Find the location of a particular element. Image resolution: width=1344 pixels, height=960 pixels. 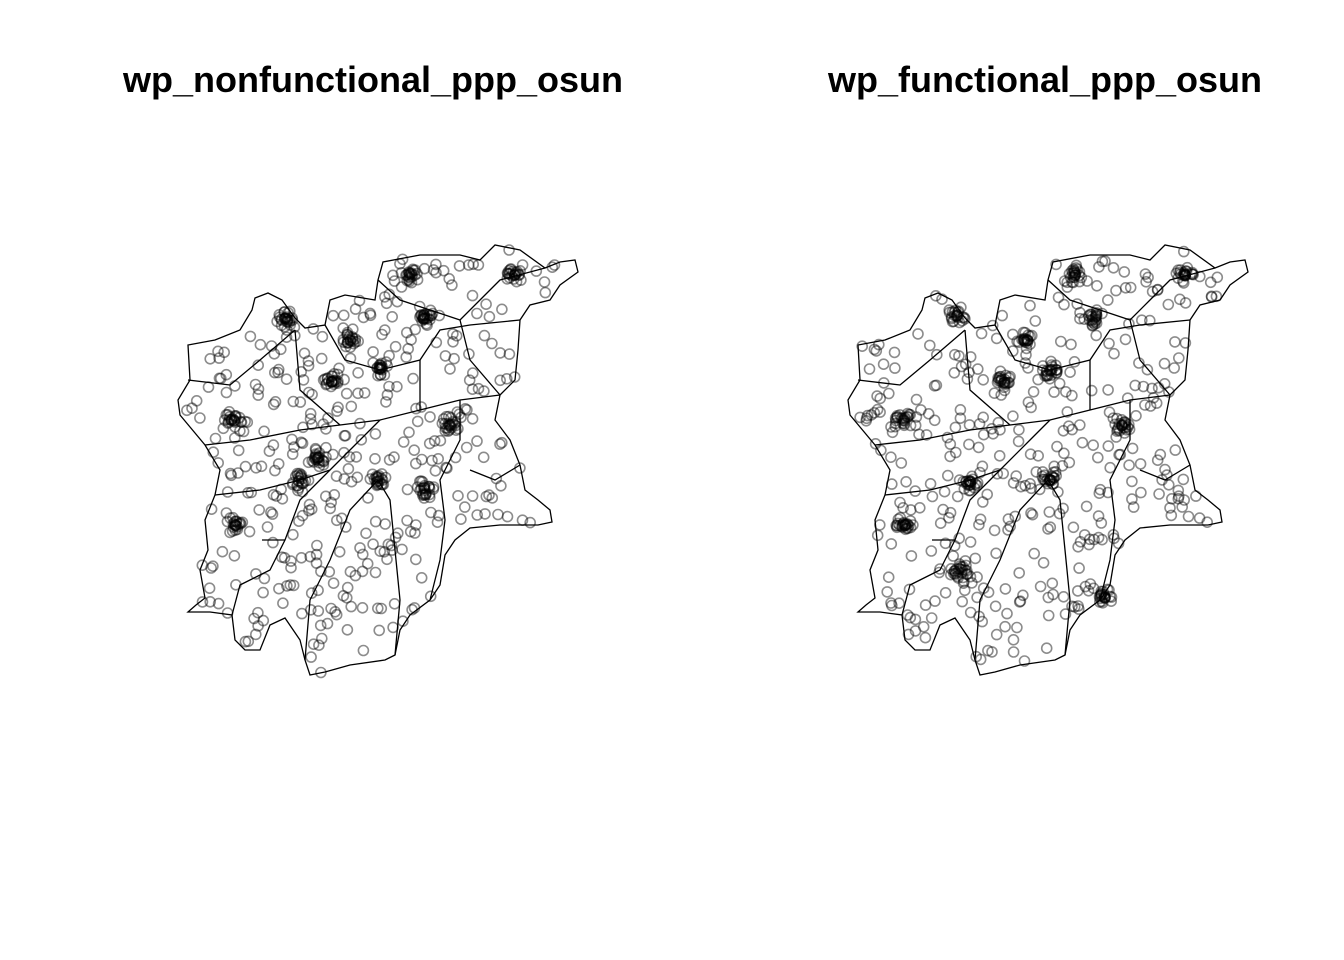

district-boundary is located at coordinates (317, 377).